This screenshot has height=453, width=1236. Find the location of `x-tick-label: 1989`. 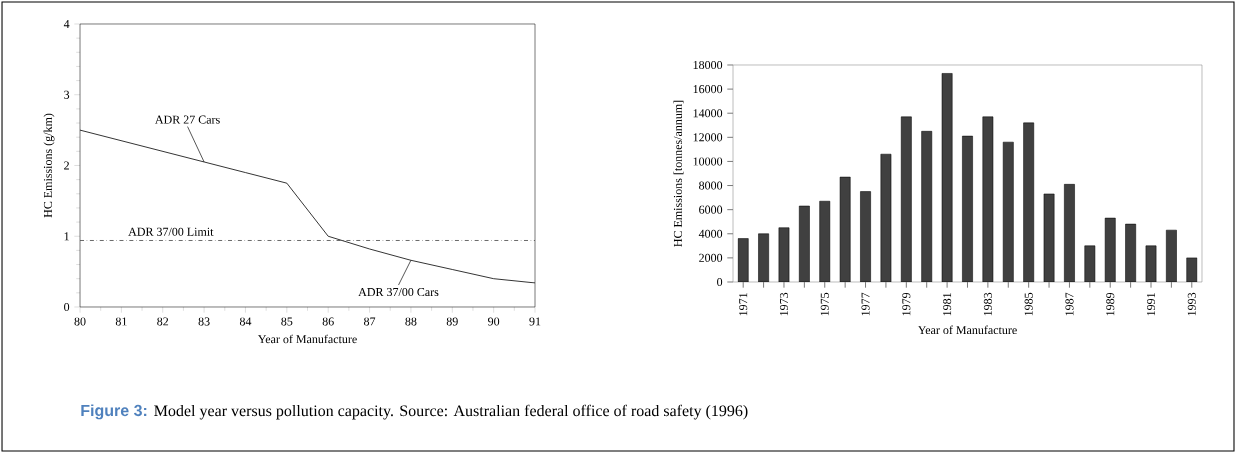

x-tick-label: 1989 is located at coordinates (1110, 304).